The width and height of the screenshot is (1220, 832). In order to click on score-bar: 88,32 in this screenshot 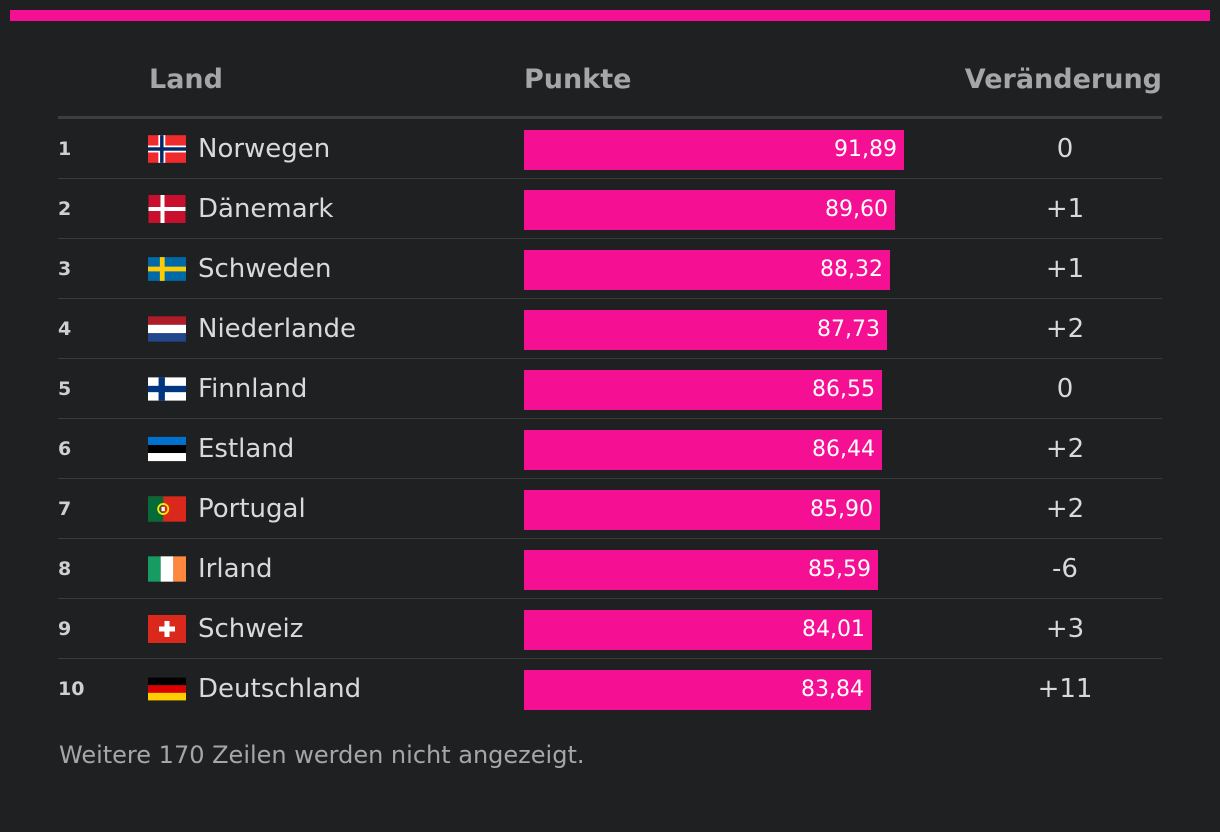, I will do `click(707, 270)`.